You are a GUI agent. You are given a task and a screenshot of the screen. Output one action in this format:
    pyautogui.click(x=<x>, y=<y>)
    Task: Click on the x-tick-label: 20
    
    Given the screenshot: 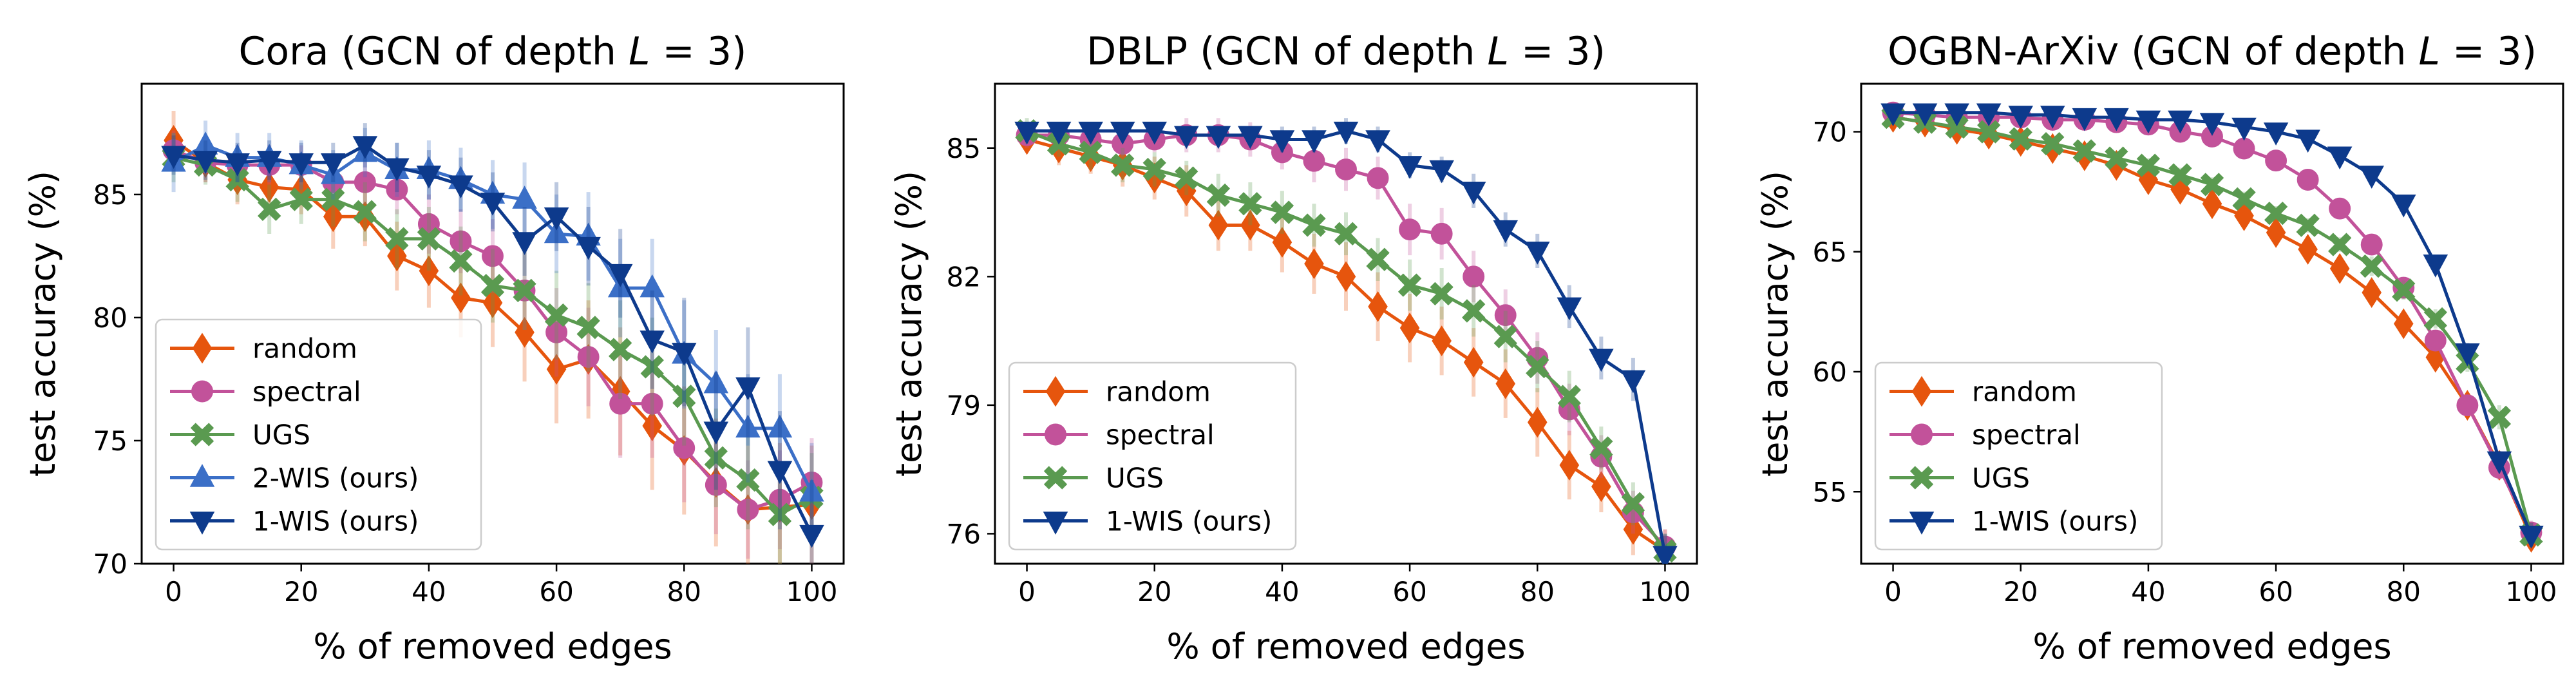 What is the action you would take?
    pyautogui.click(x=1154, y=592)
    